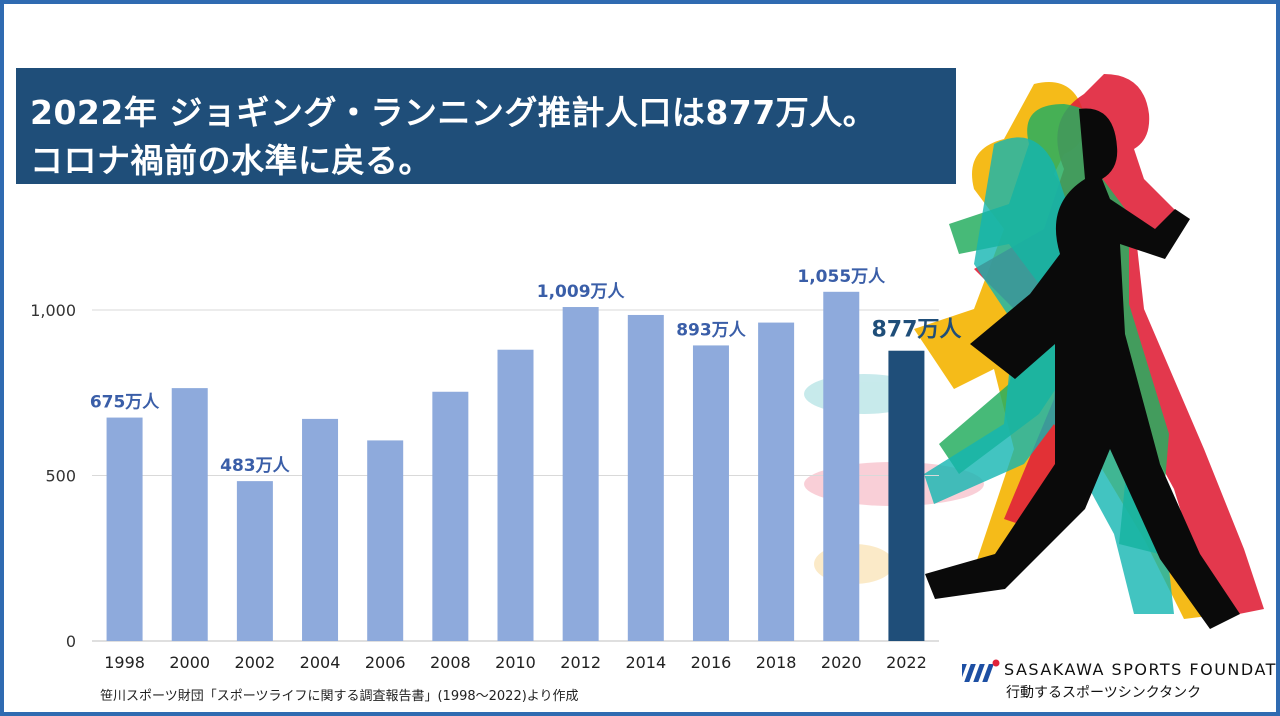 The width and height of the screenshot is (1280, 716). What do you see at coordinates (125, 403) in the screenshot?
I see `data-label-1998: 675万人` at bounding box center [125, 403].